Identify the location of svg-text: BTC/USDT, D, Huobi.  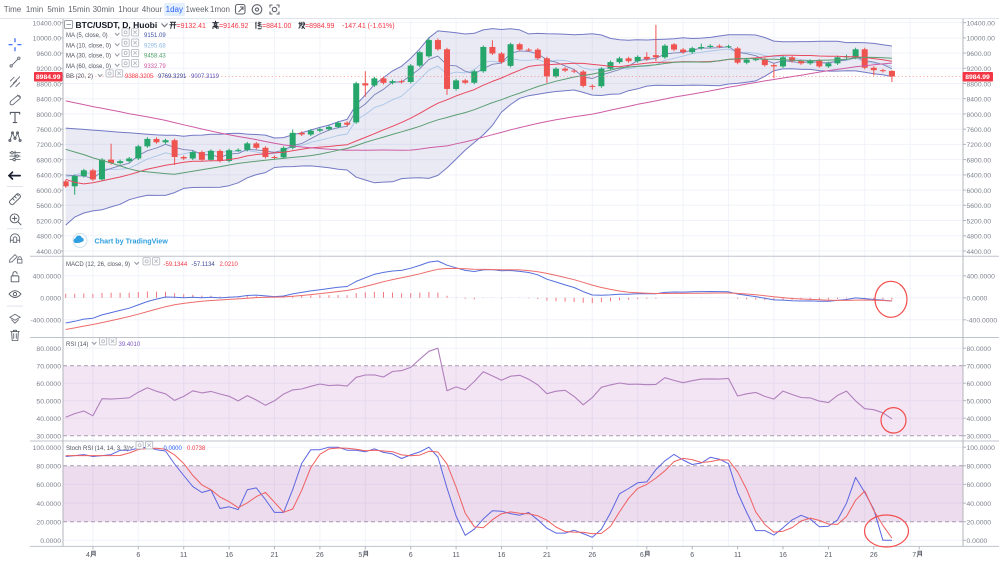
(117, 25).